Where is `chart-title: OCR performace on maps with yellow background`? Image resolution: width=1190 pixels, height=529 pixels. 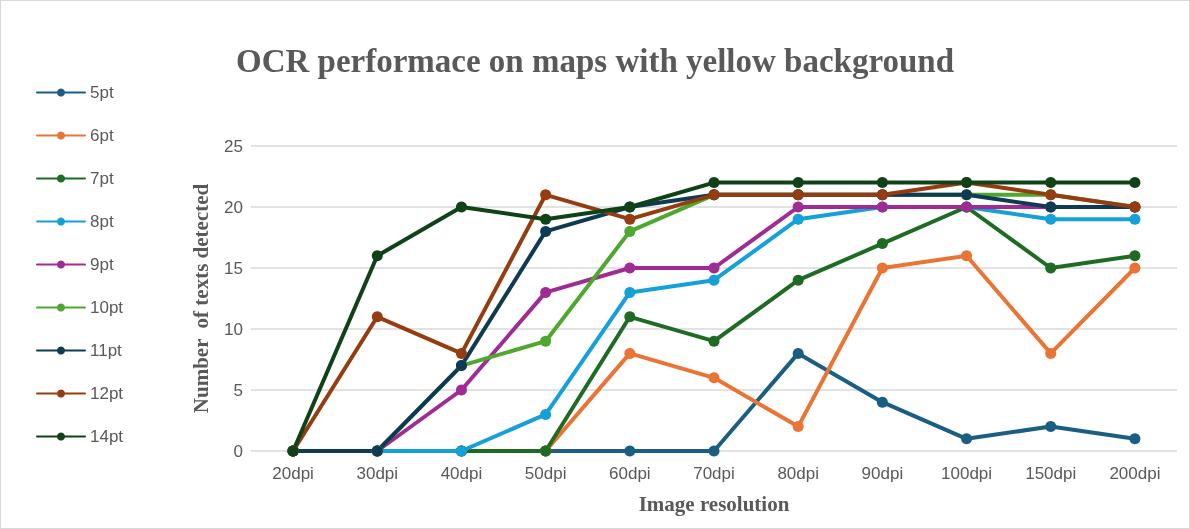 chart-title: OCR performace on maps with yellow background is located at coordinates (595, 60).